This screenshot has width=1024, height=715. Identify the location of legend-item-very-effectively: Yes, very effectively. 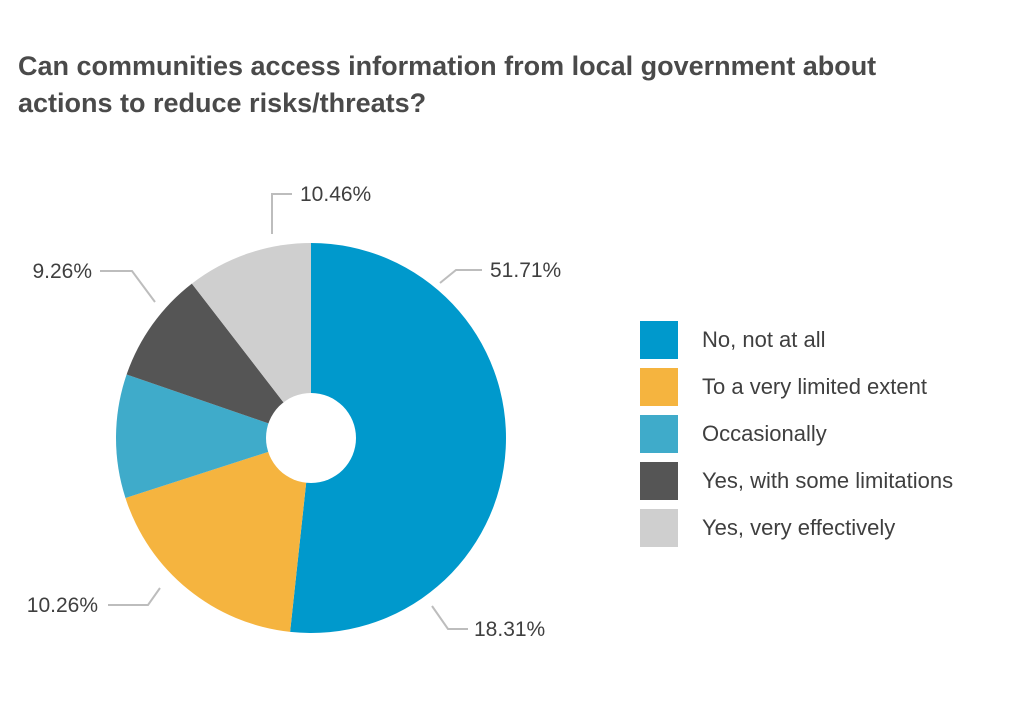
(825, 528).